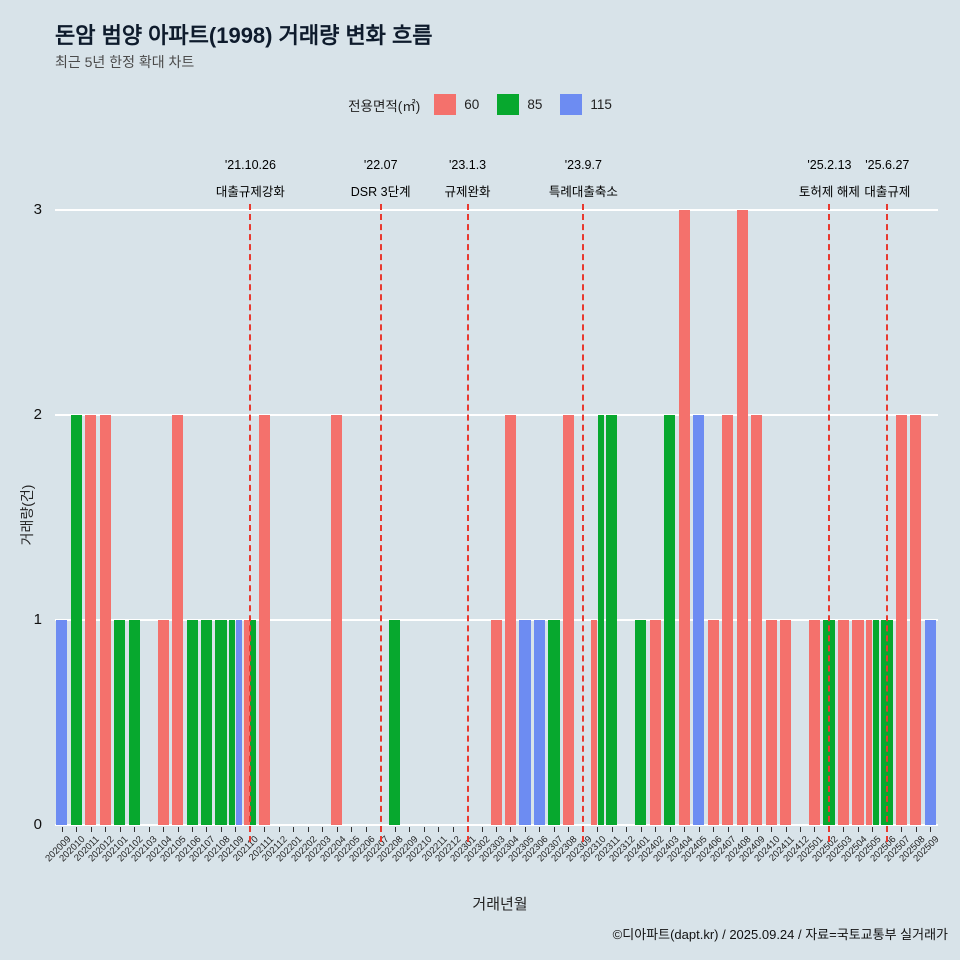  What do you see at coordinates (583, 165) in the screenshot?
I see `event-date-label: '23.9.7` at bounding box center [583, 165].